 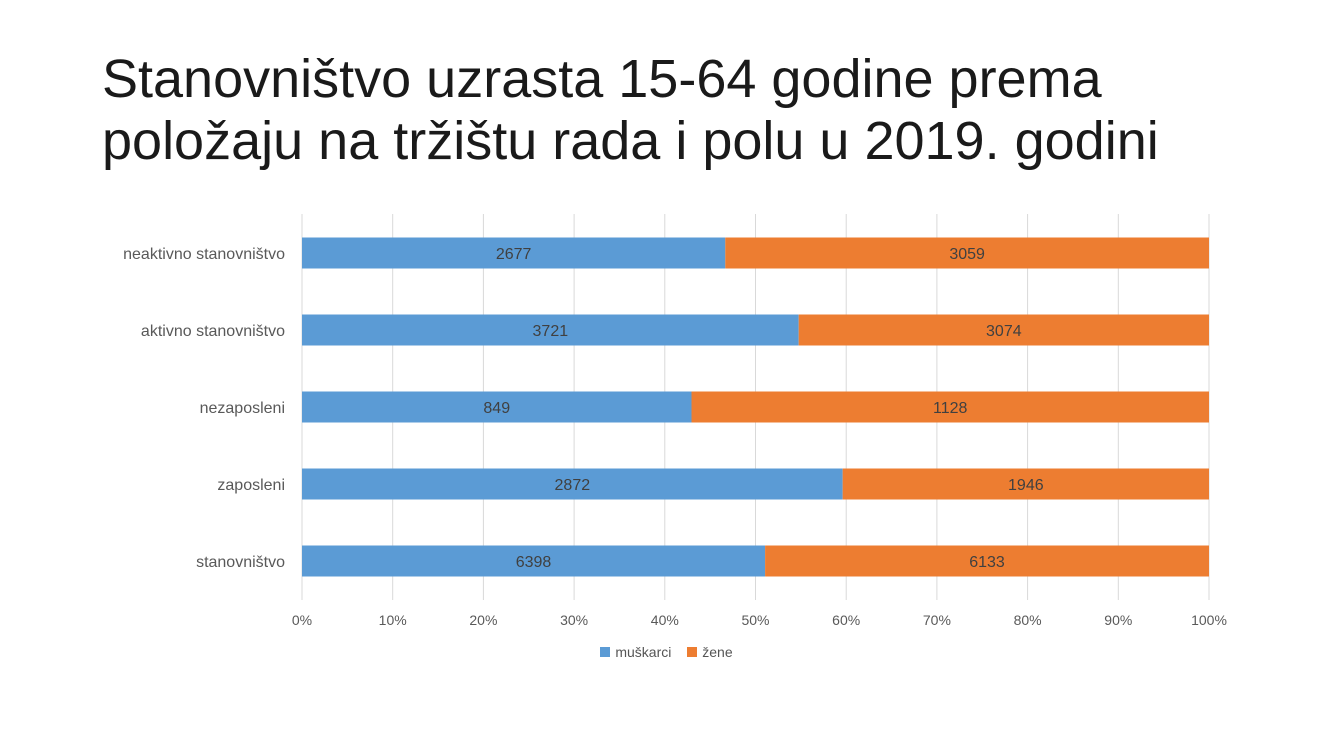 What do you see at coordinates (393, 620) in the screenshot?
I see `x-tick-label: 10%` at bounding box center [393, 620].